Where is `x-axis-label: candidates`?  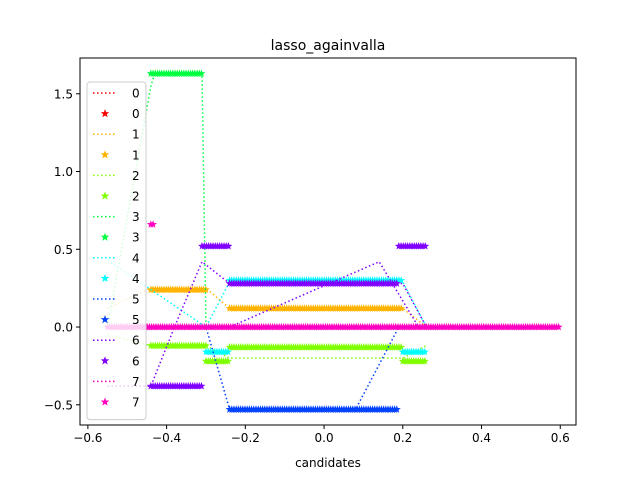
x-axis-label: candidates is located at coordinates (328, 463).